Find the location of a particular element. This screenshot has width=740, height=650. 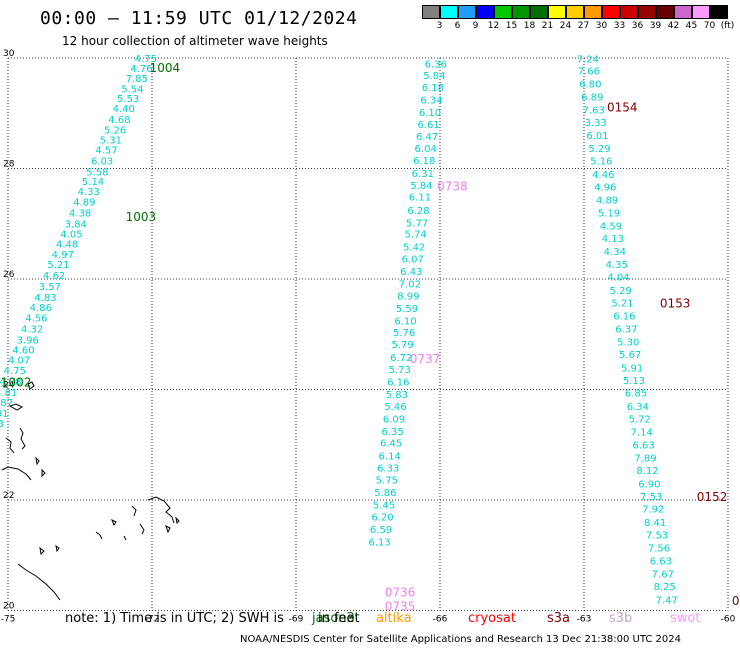

wave-height-label: 5.79 is located at coordinates (403, 345).